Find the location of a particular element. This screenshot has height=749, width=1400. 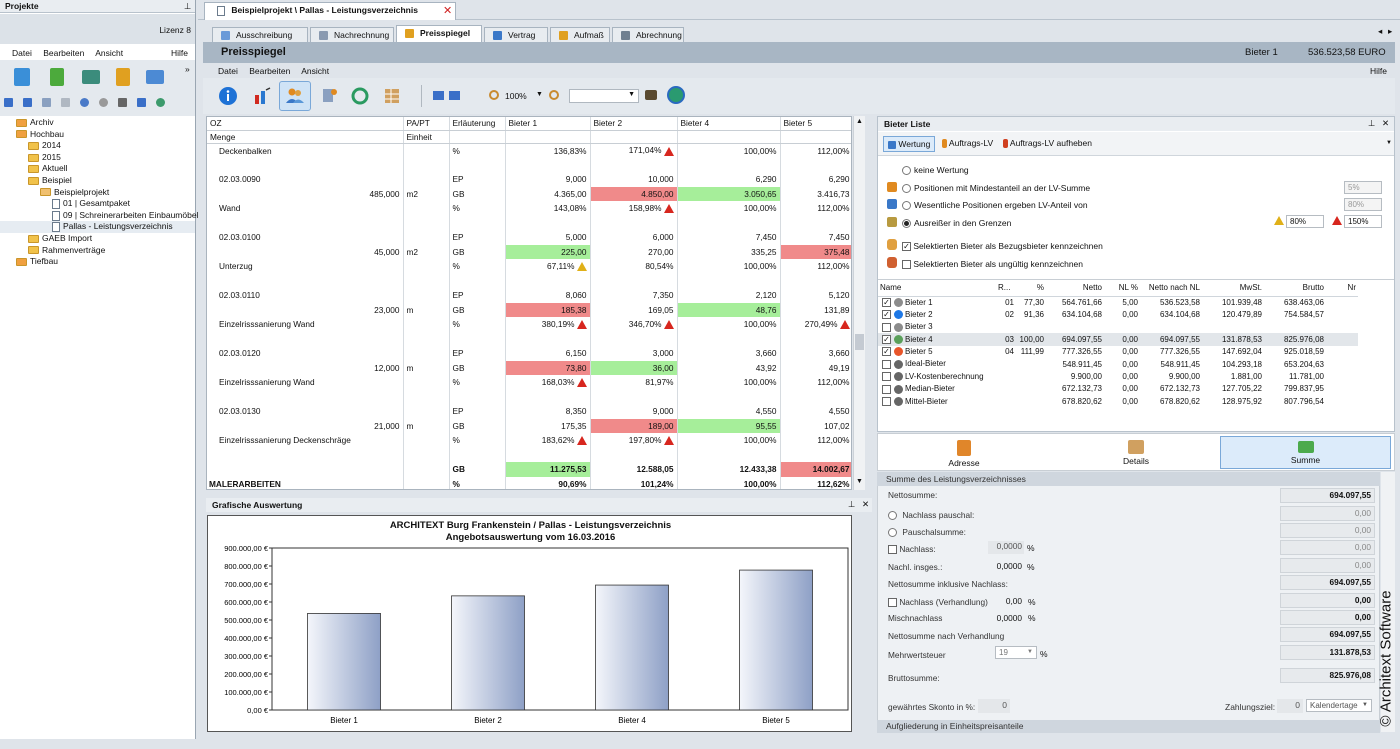

chart-pin-icon: ⊥ is located at coordinates (852, 504).